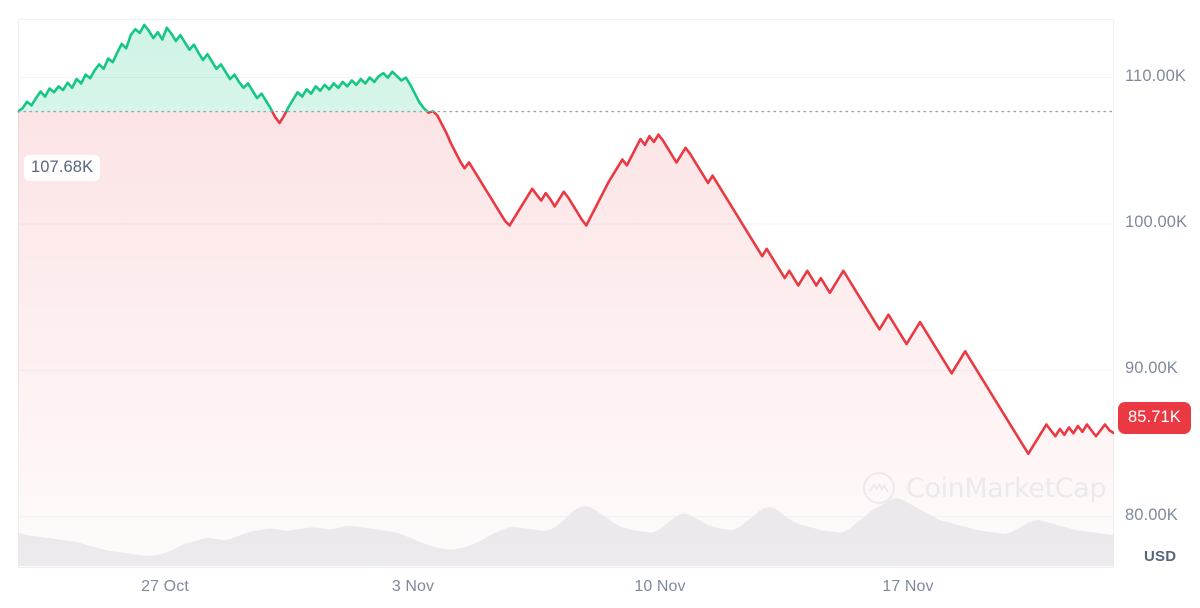 Image resolution: width=1200 pixels, height=608 pixels. Describe the element at coordinates (1156, 221) in the screenshot. I see `y-axis-tick-1: 100.00K` at that location.